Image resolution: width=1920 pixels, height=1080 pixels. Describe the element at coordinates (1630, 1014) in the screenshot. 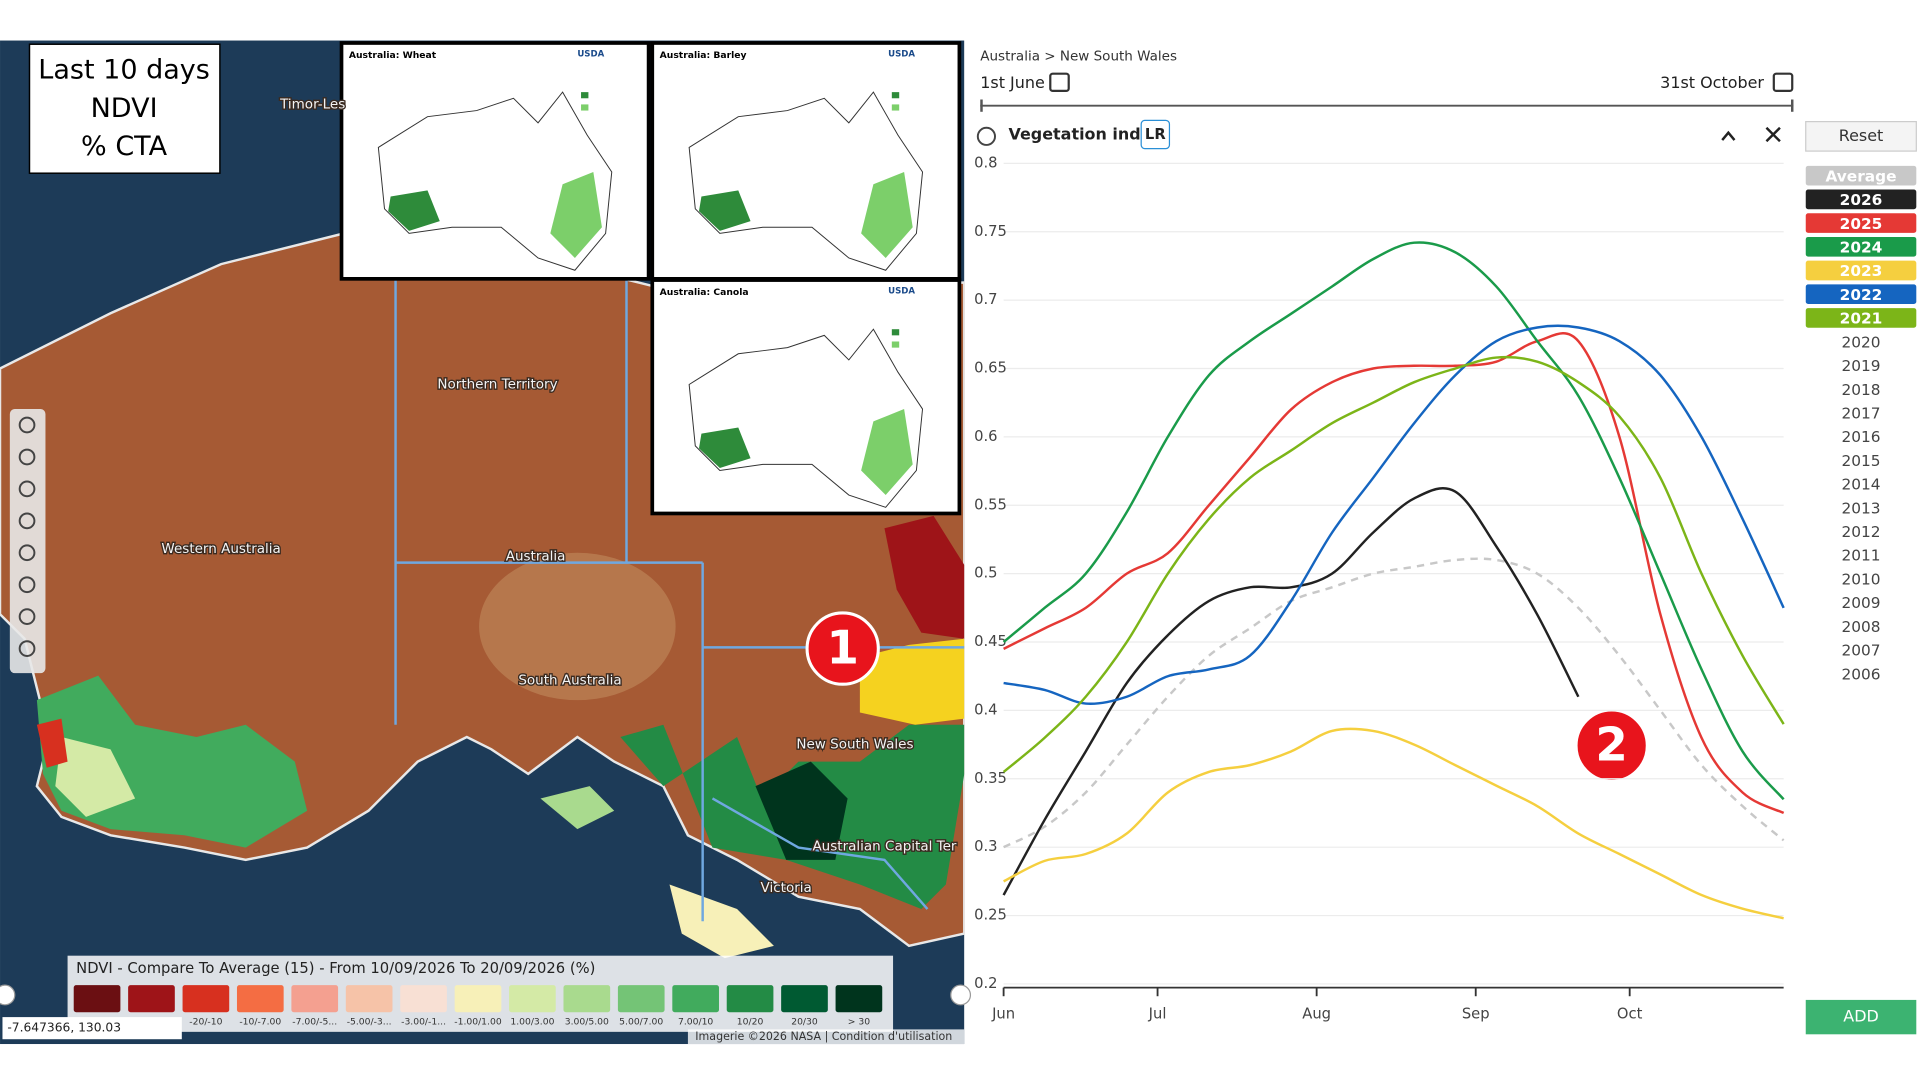

I see `x-tick-label: Oct` at that location.